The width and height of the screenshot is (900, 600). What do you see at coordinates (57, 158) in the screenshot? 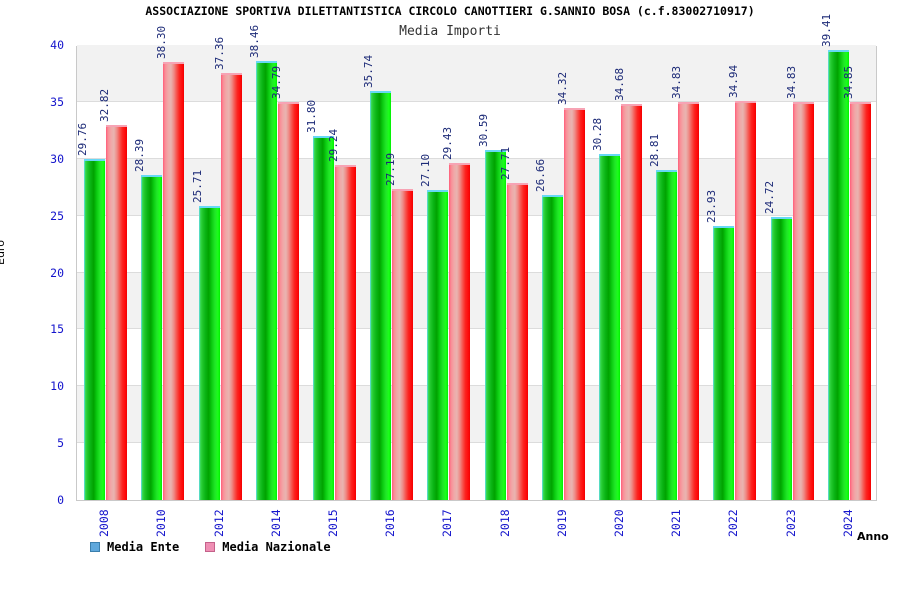
I see `y-tick-label: 30` at bounding box center [57, 158].